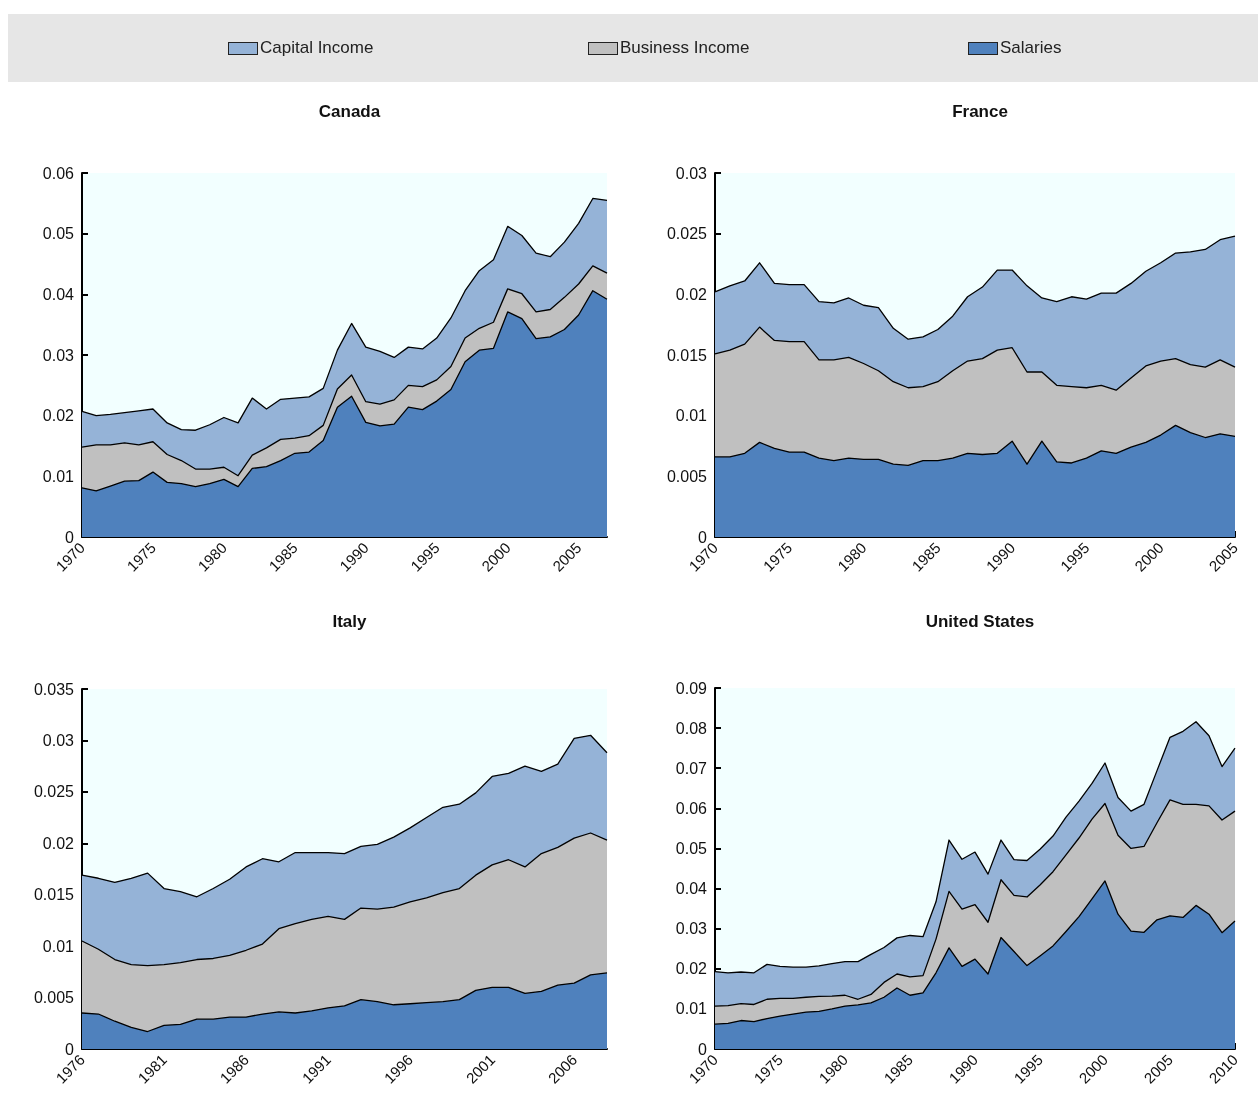  I want to click on y-tick-label: 0.08, so click(691, 728).